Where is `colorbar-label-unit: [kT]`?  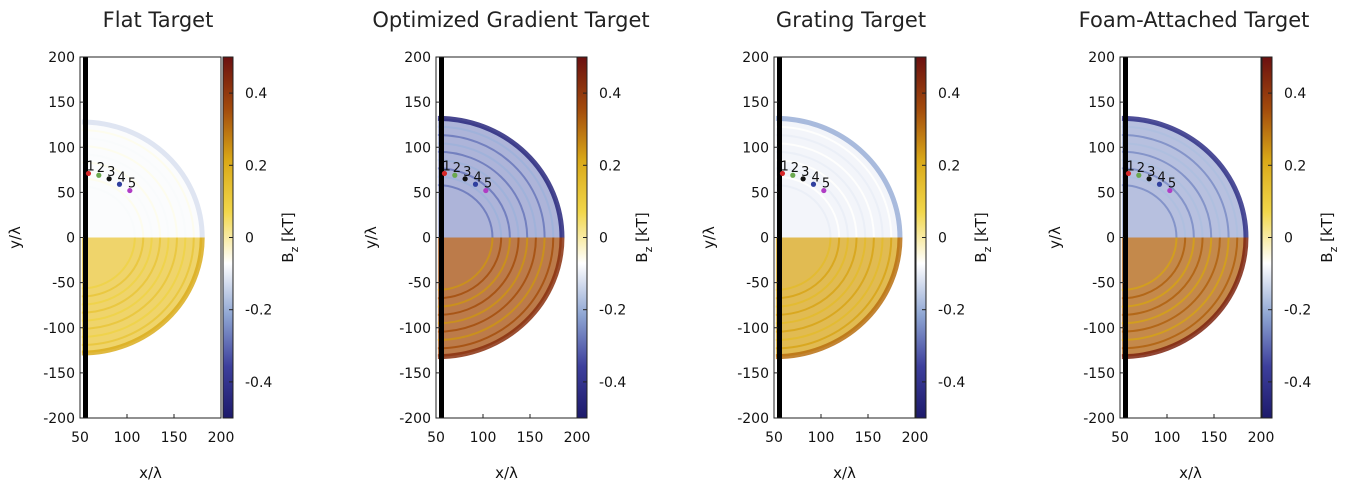 colorbar-label-unit: [kT] is located at coordinates (642, 229).